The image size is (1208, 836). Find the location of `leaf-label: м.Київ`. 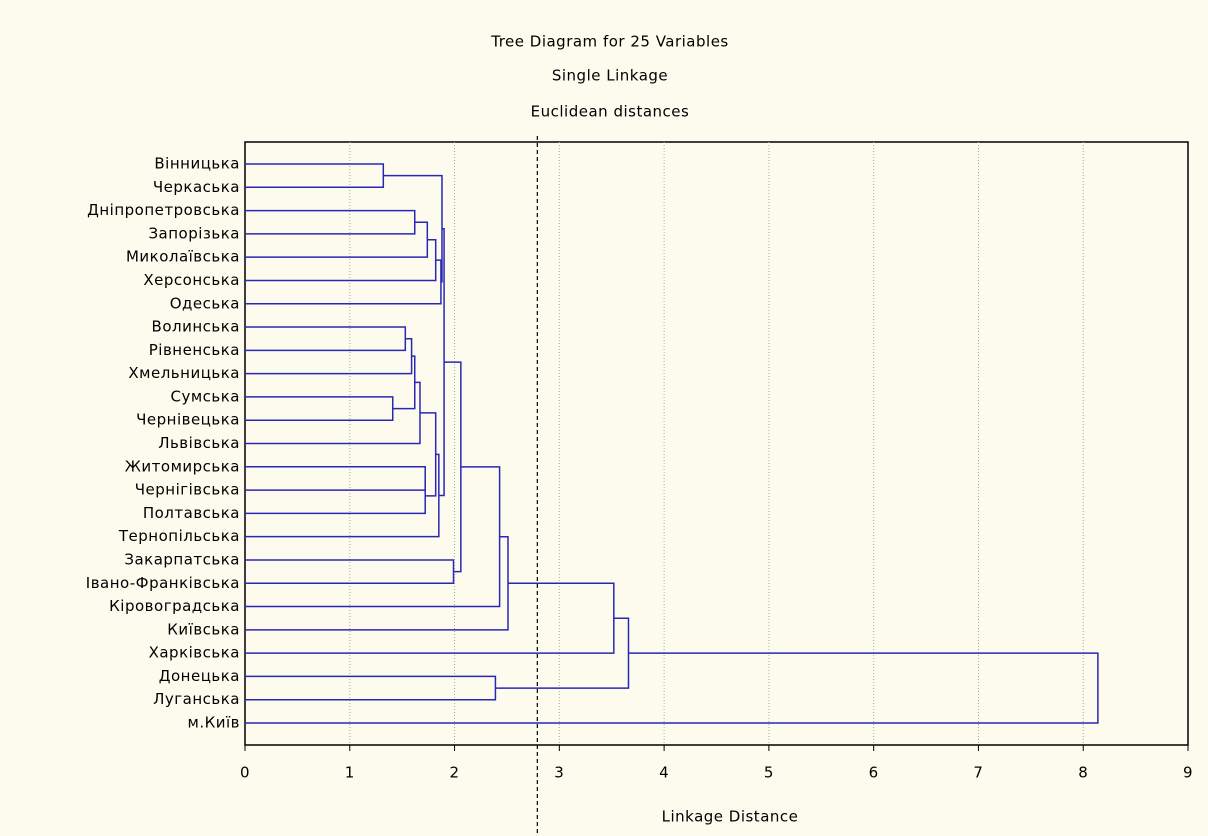

leaf-label: м.Київ is located at coordinates (214, 723).